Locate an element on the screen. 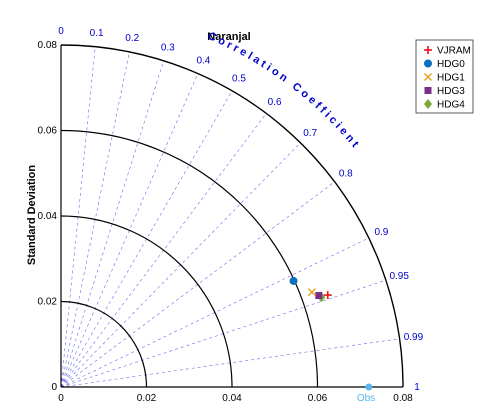 The width and height of the screenshot is (492, 416). legend: VJRAM HDG0 HDG1 HDG3 HDG4 is located at coordinates (444, 76).